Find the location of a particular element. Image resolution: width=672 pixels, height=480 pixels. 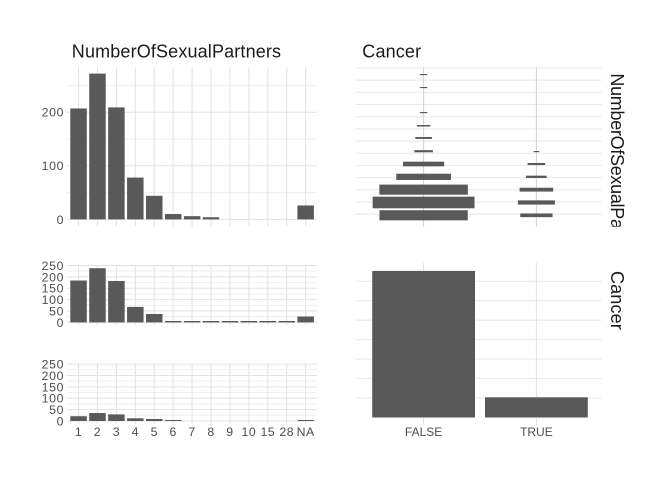

svg-text: 5 is located at coordinates (154, 432).